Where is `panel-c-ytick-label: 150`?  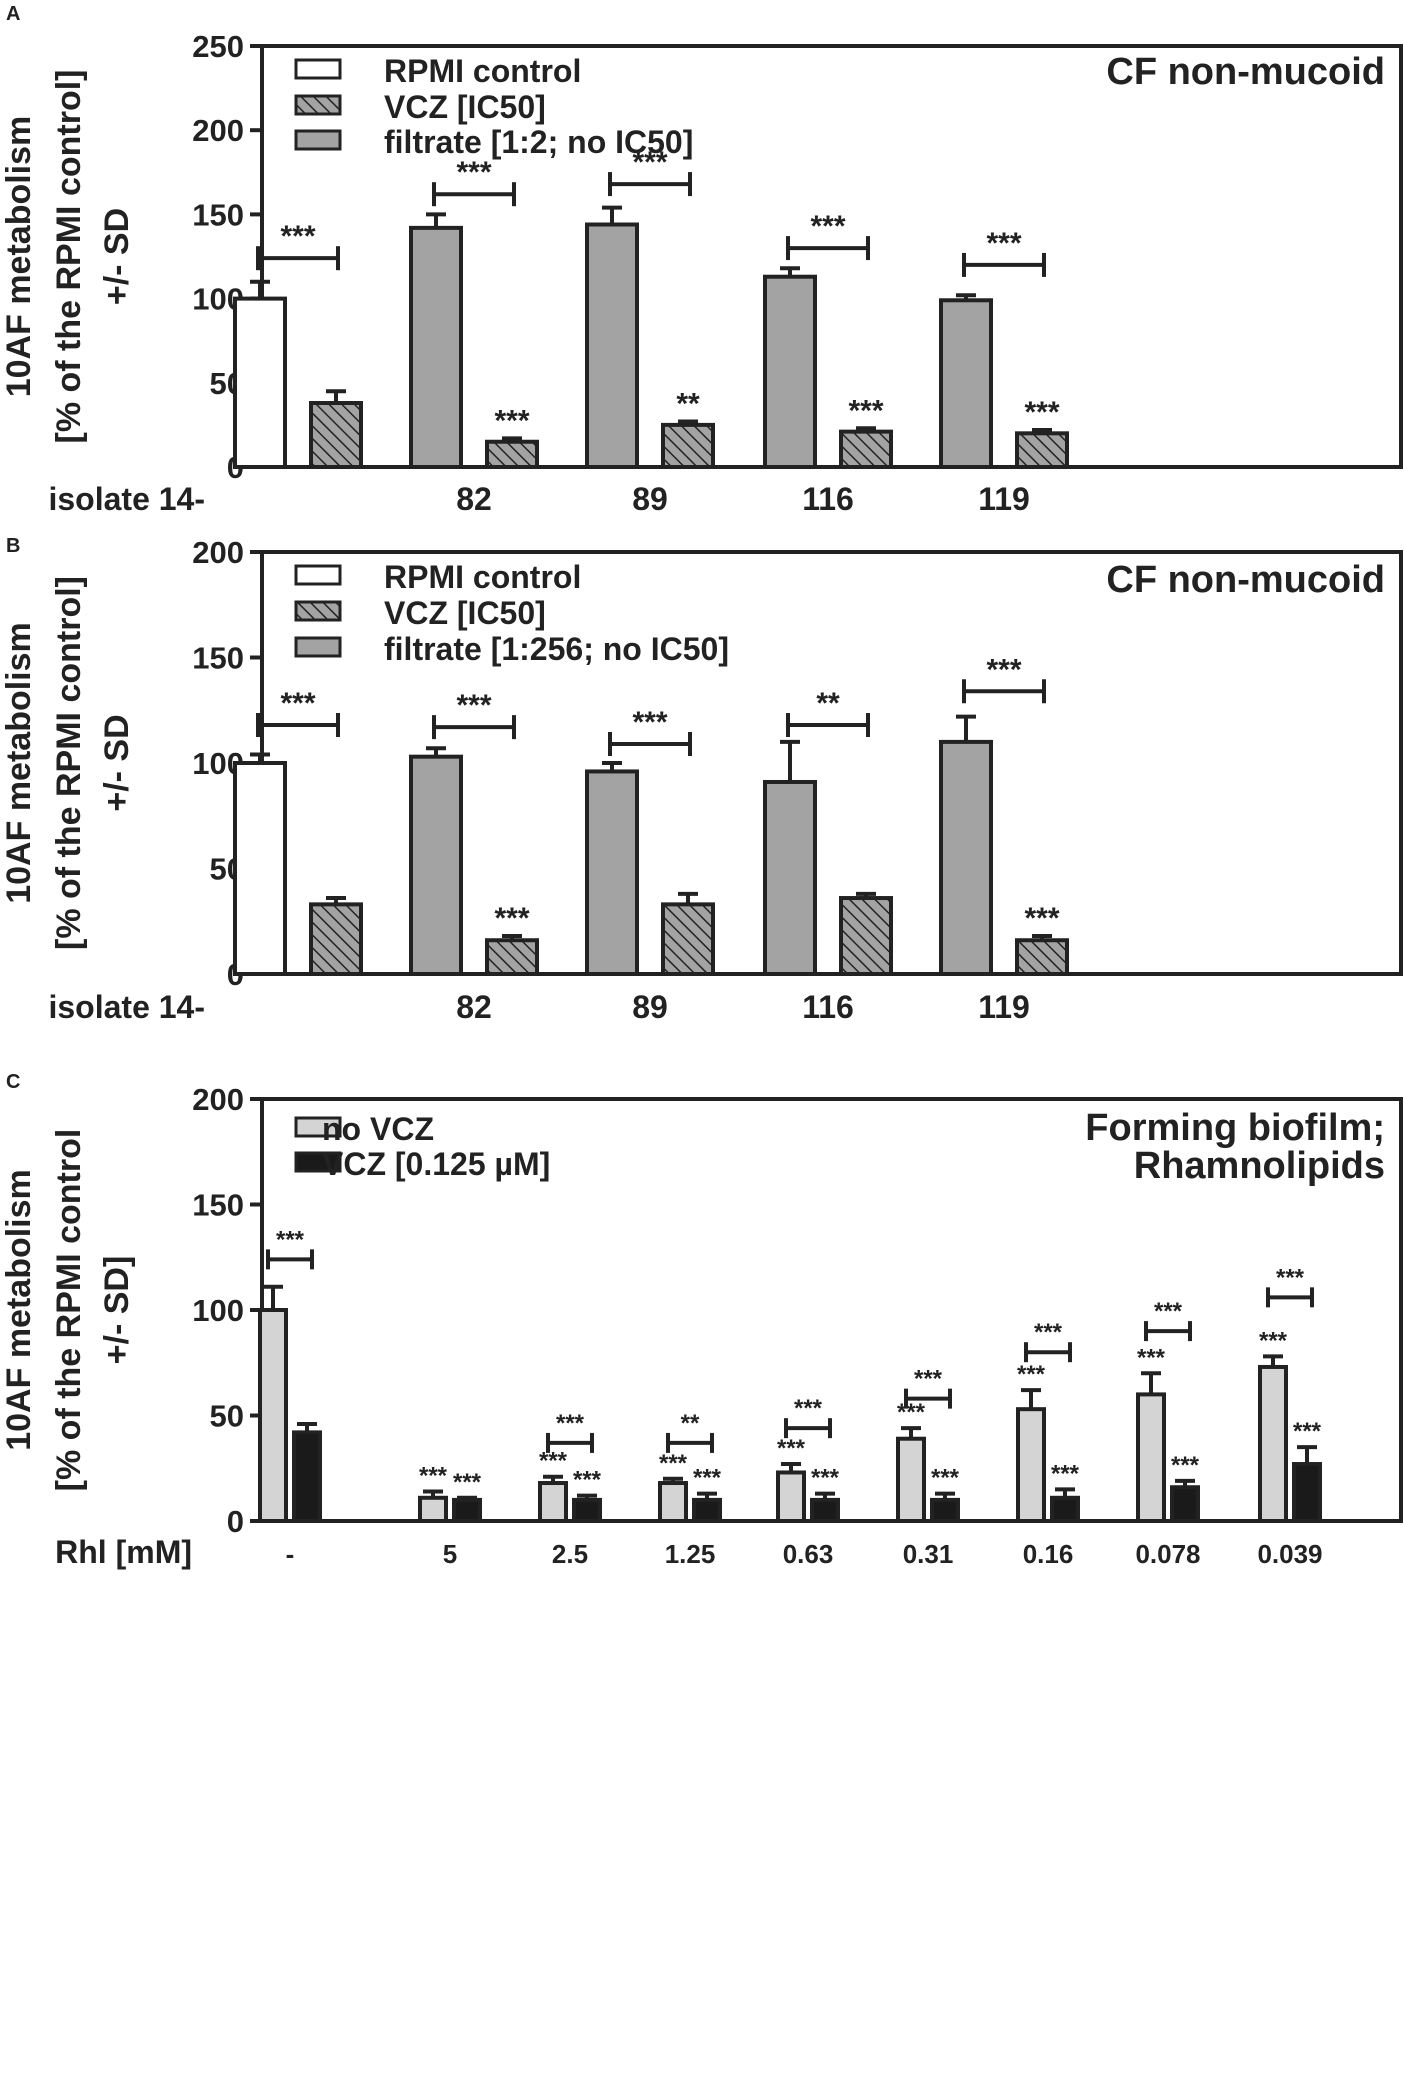
panel-c-ytick-label: 150 is located at coordinates (218, 1205).